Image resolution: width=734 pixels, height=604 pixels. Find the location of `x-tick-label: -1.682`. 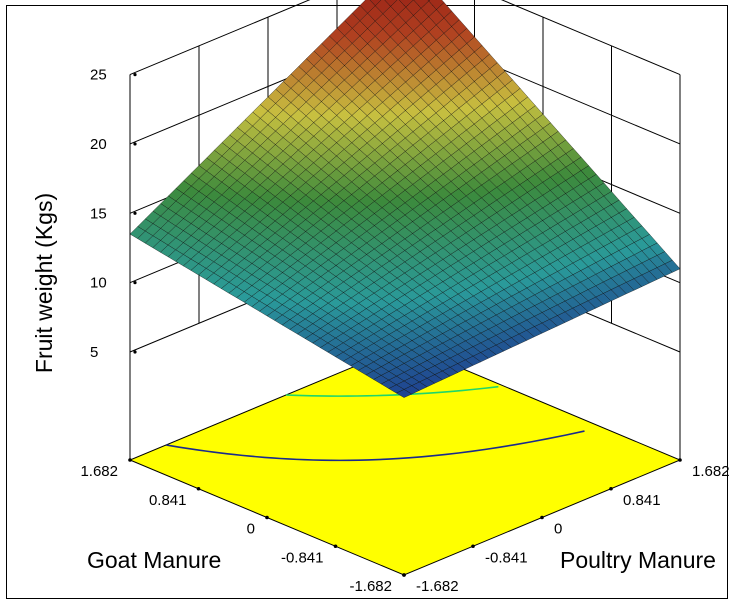

x-tick-label: -1.682 is located at coordinates (370, 586).